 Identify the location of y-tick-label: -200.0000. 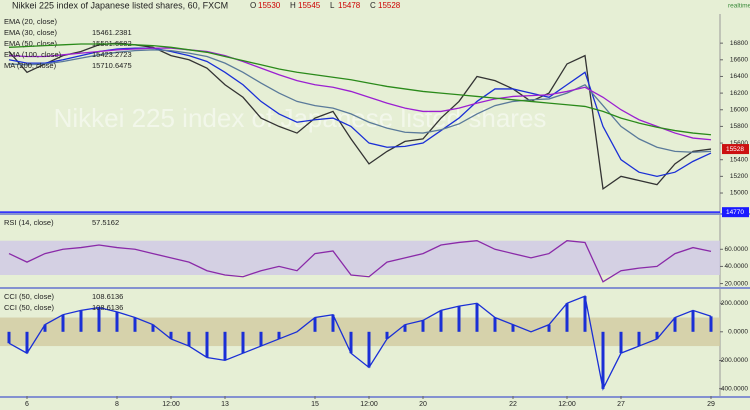
(734, 360).